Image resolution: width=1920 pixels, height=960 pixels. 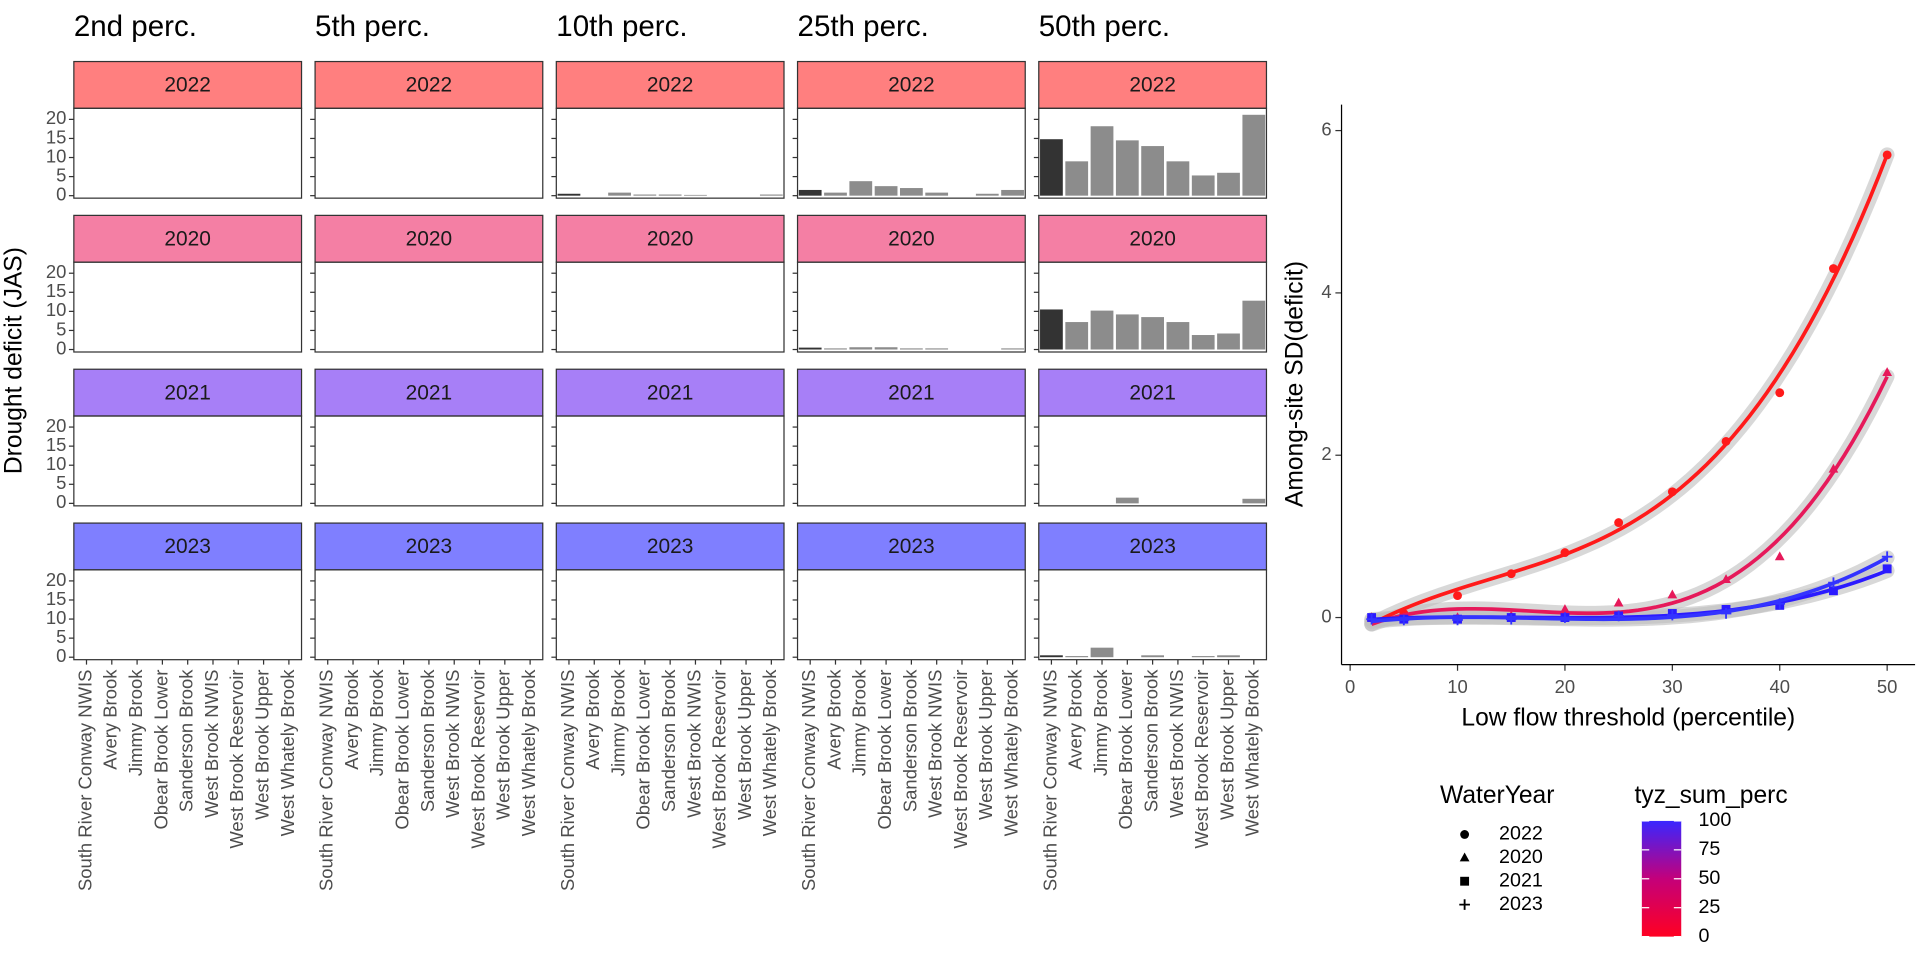 What do you see at coordinates (1326, 291) in the screenshot?
I see `y-tick-label: 4` at bounding box center [1326, 291].